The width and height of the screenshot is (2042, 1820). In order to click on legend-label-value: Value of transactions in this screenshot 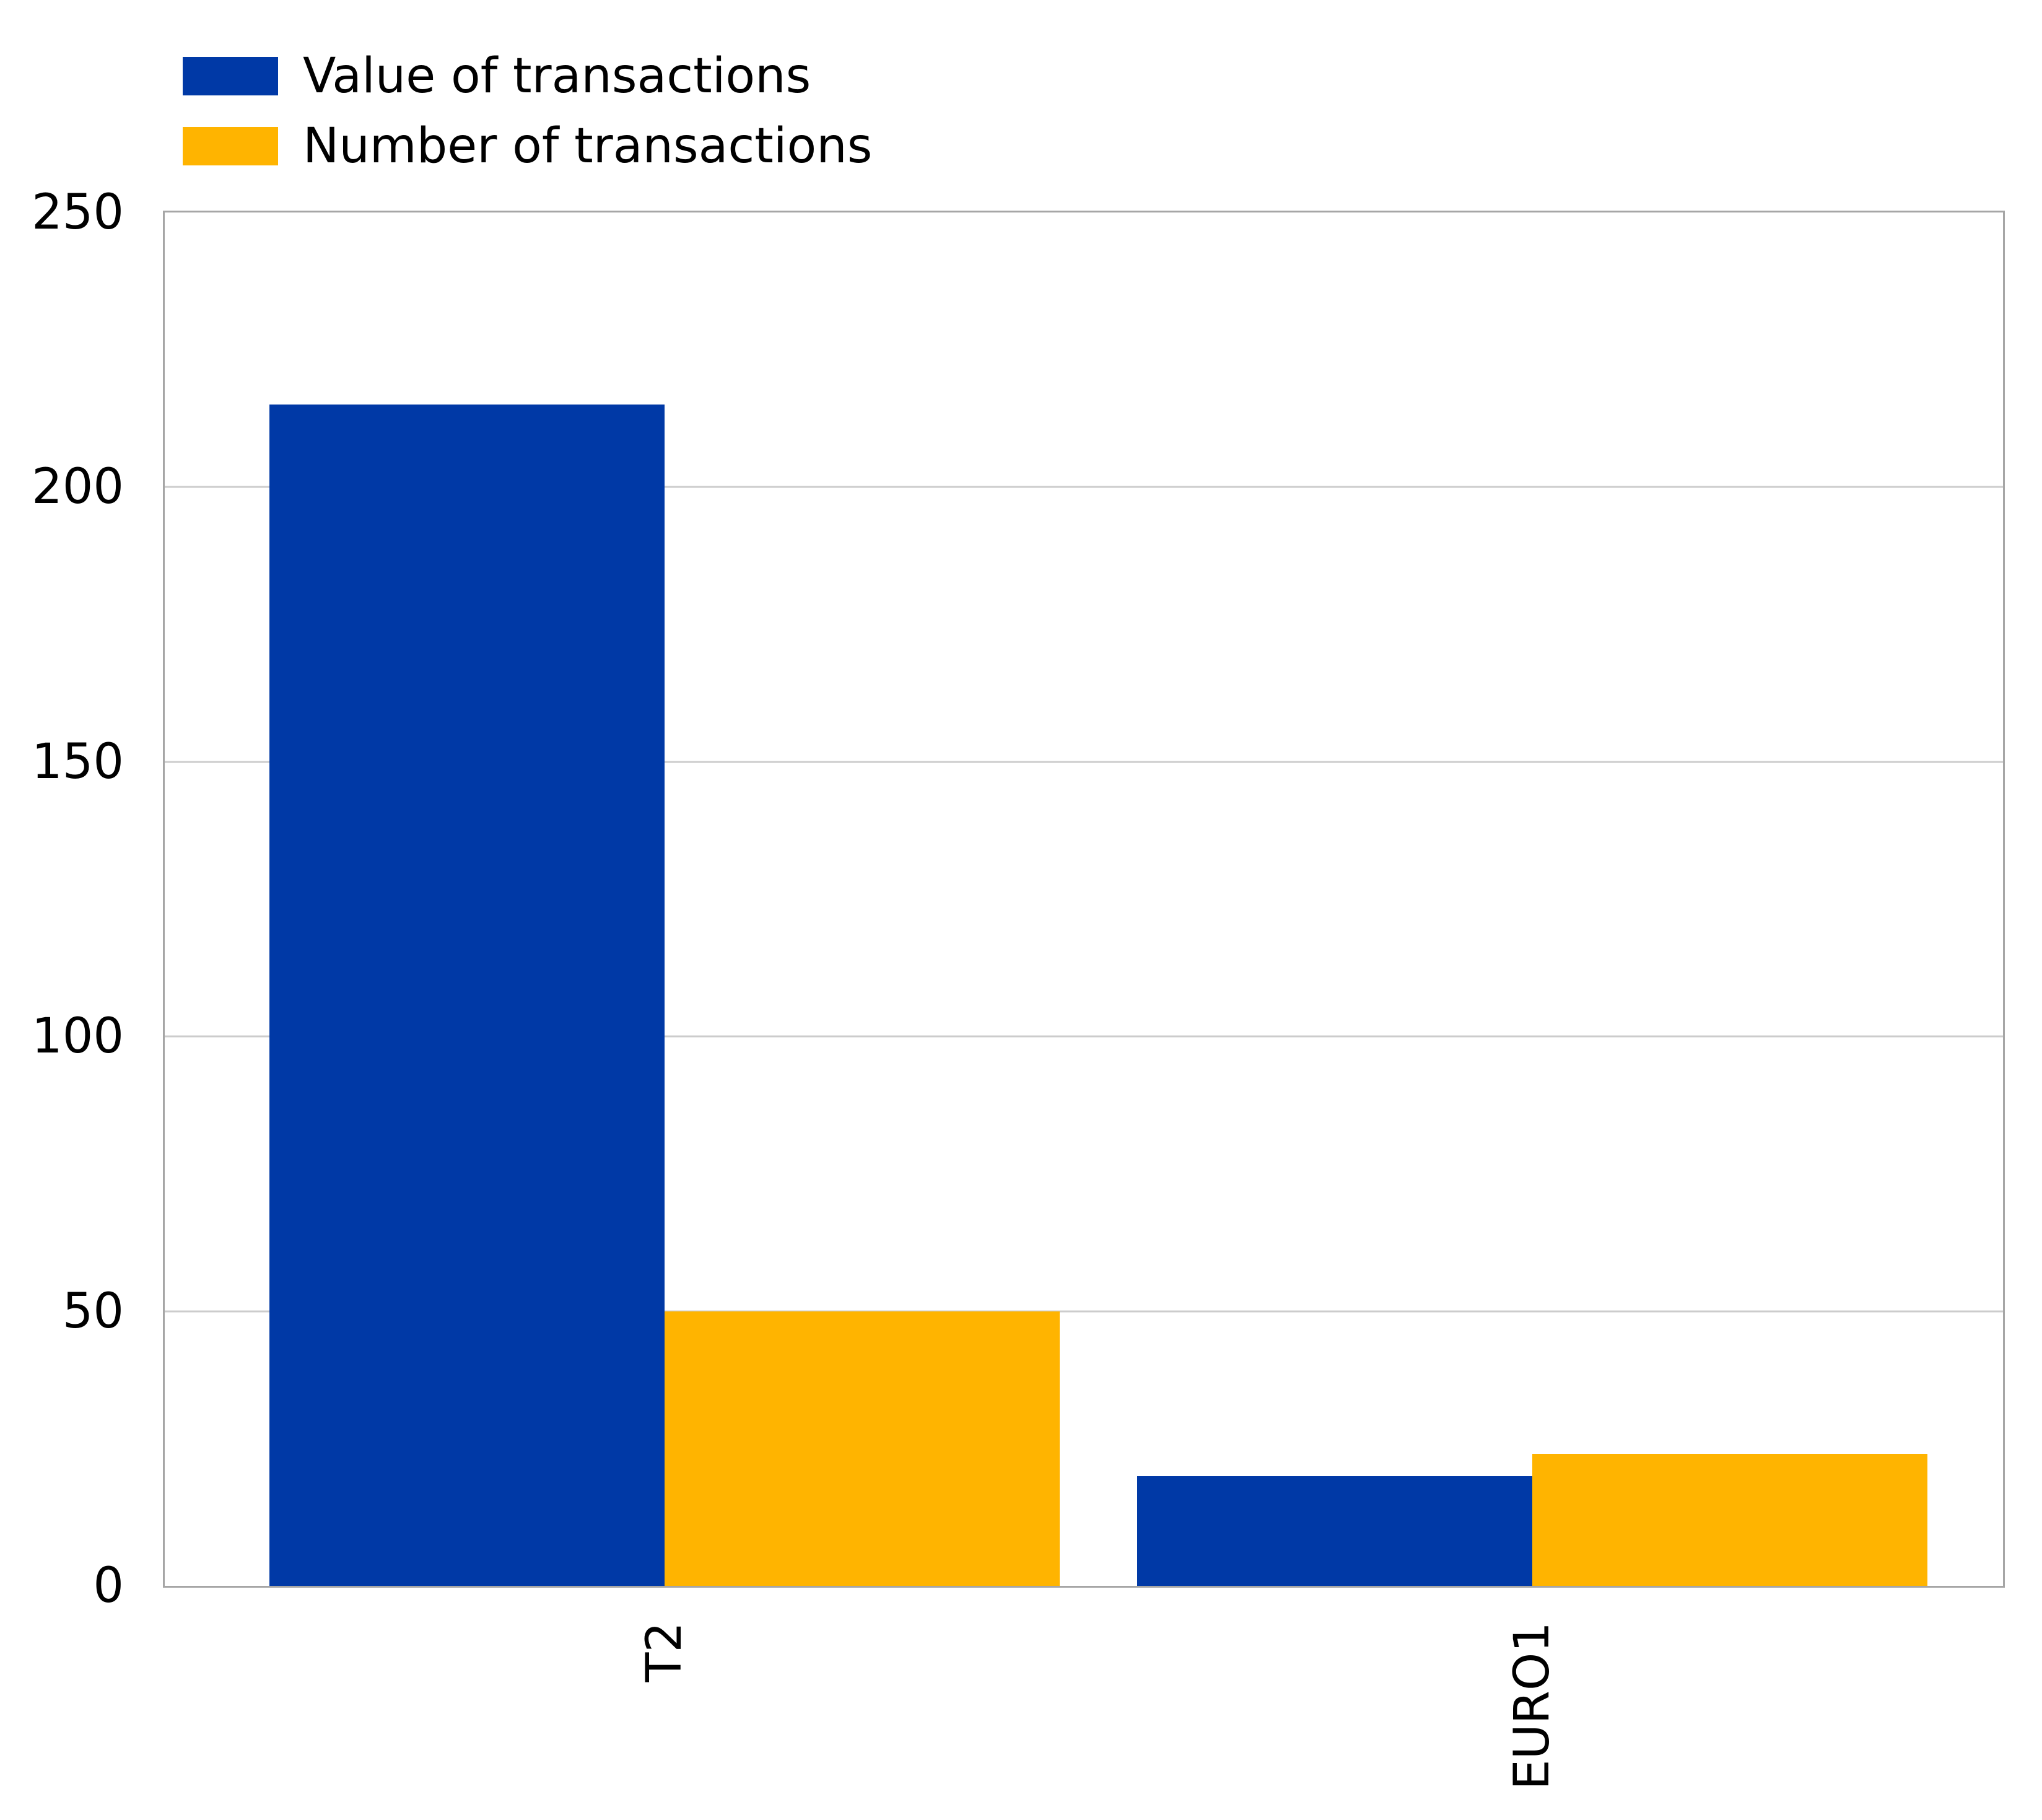, I will do `click(557, 76)`.